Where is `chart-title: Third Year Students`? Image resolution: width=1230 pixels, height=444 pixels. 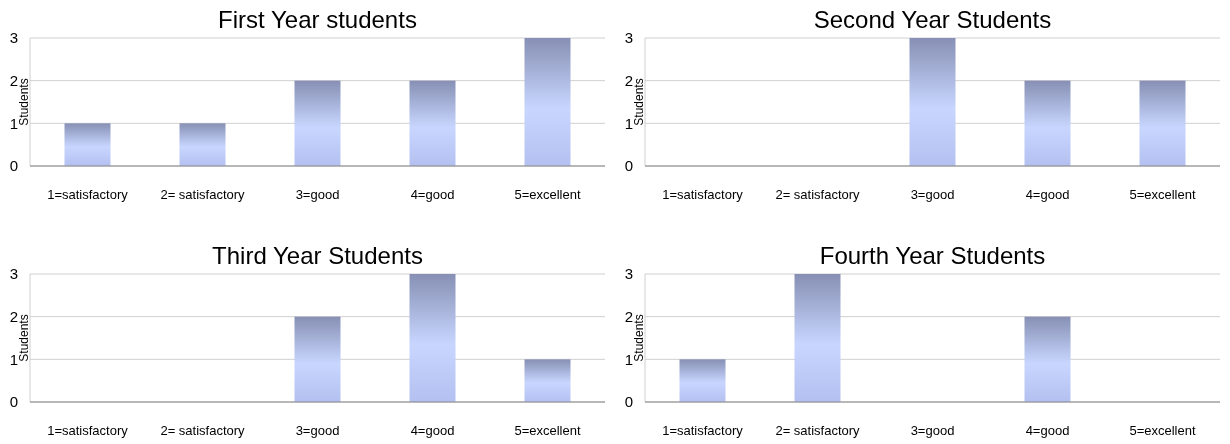 chart-title: Third Year Students is located at coordinates (317, 255).